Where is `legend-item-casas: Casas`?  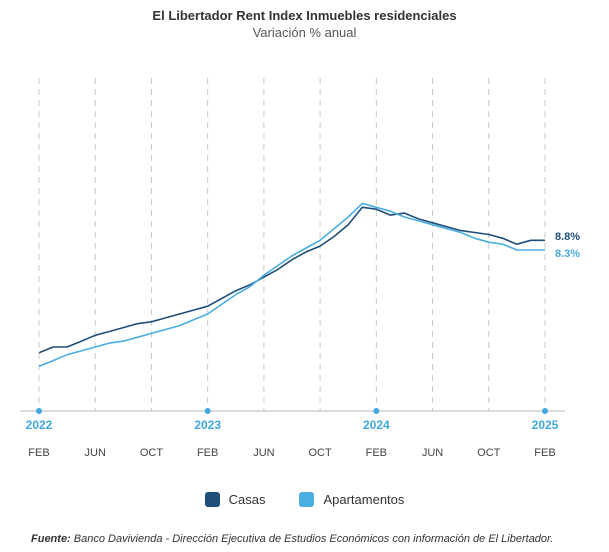
legend-item-casas: Casas is located at coordinates (235, 499).